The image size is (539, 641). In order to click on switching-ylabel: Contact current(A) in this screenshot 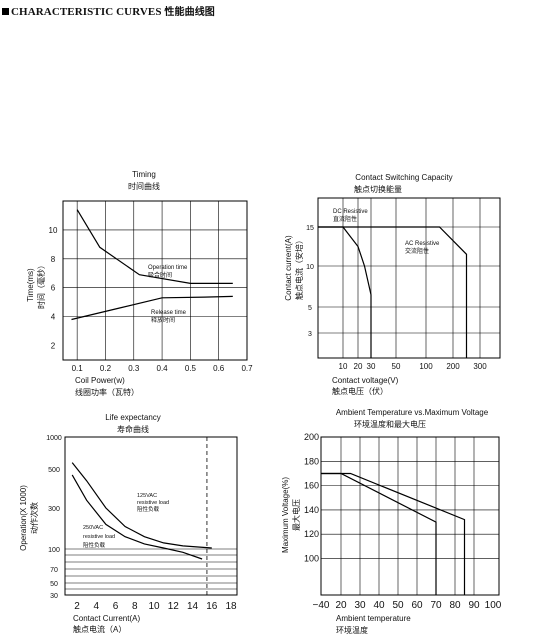, I will do `click(288, 268)`.